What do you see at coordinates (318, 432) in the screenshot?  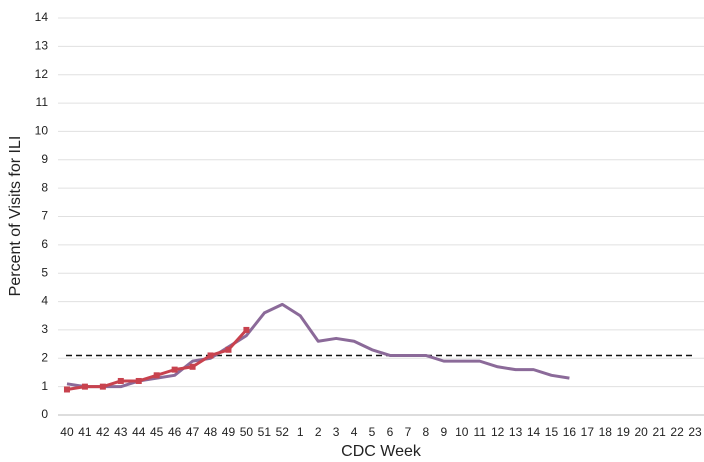 I see `x-tick-label: 2` at bounding box center [318, 432].